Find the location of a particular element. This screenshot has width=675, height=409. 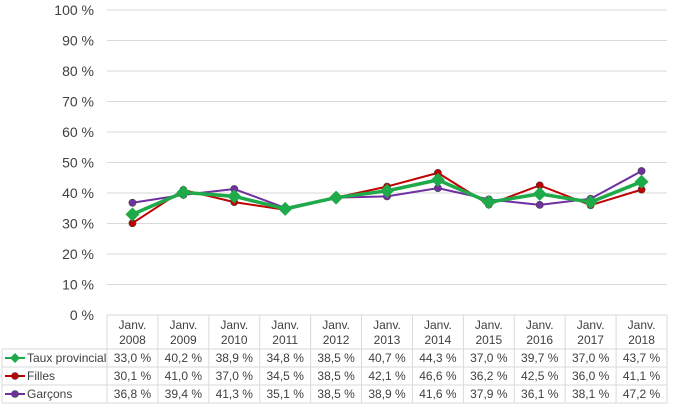

y-tick-label: 60 % is located at coordinates (78, 132).